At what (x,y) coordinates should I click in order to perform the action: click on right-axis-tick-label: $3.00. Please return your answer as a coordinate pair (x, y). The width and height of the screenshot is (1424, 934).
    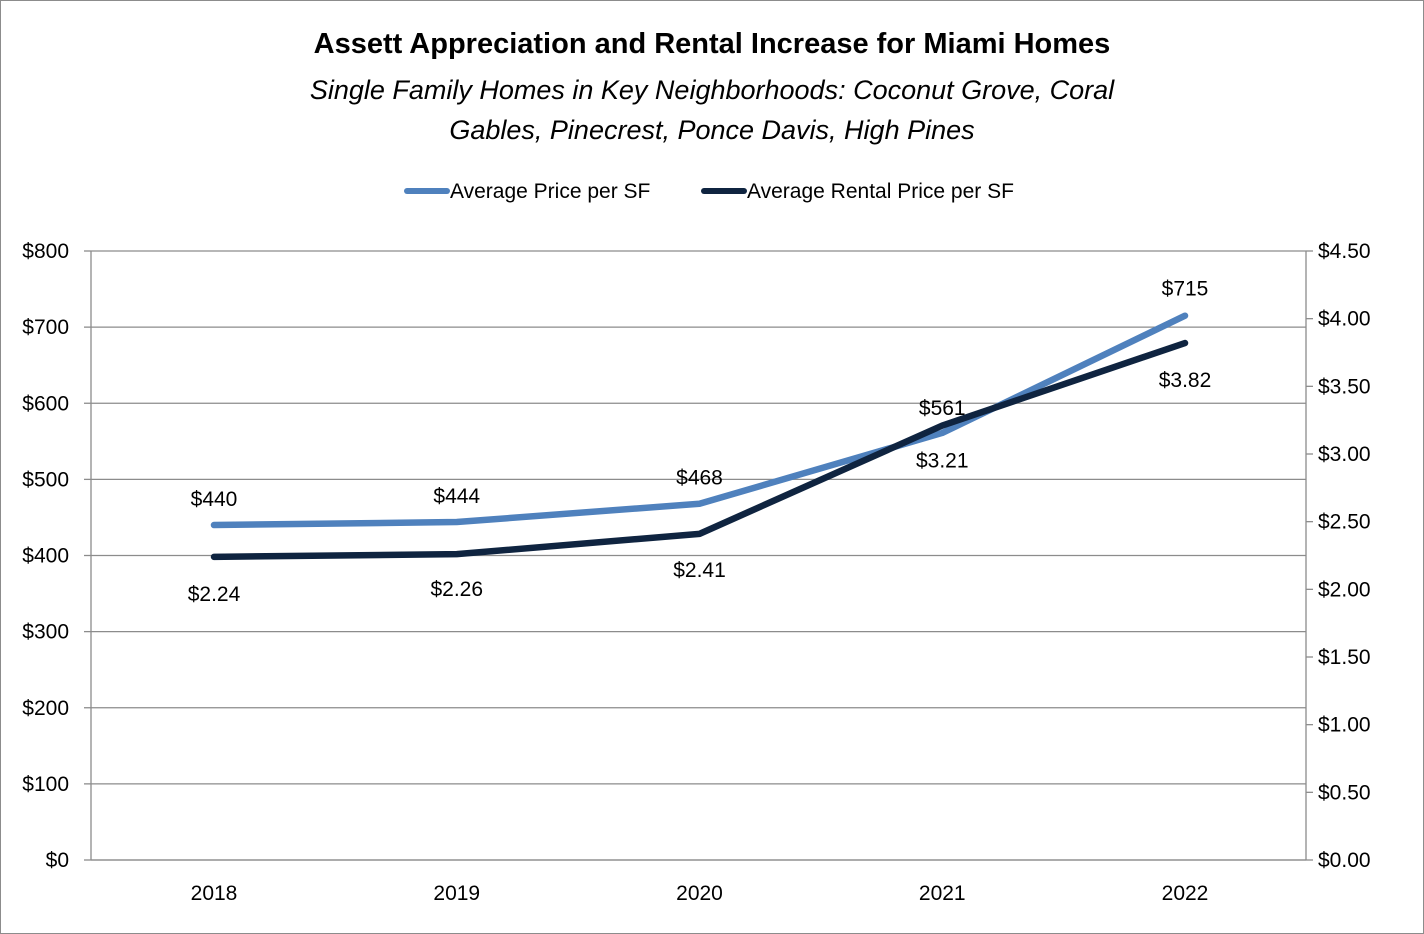
    Looking at the image, I should click on (1344, 454).